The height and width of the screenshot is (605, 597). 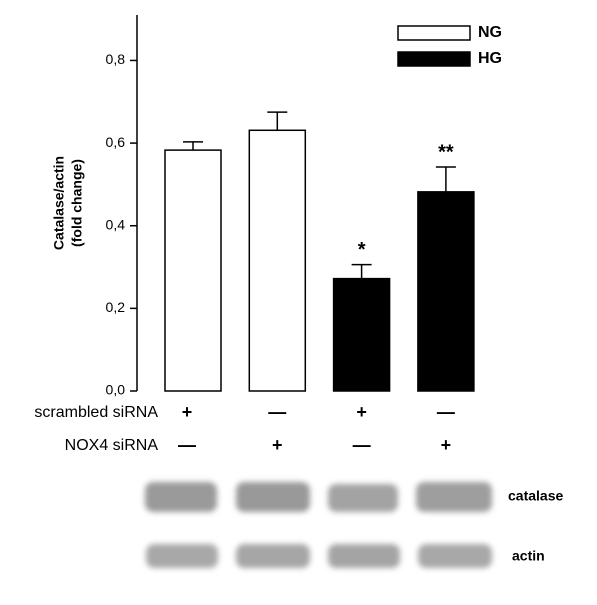 I want to click on legend-label: NG, so click(x=490, y=32).